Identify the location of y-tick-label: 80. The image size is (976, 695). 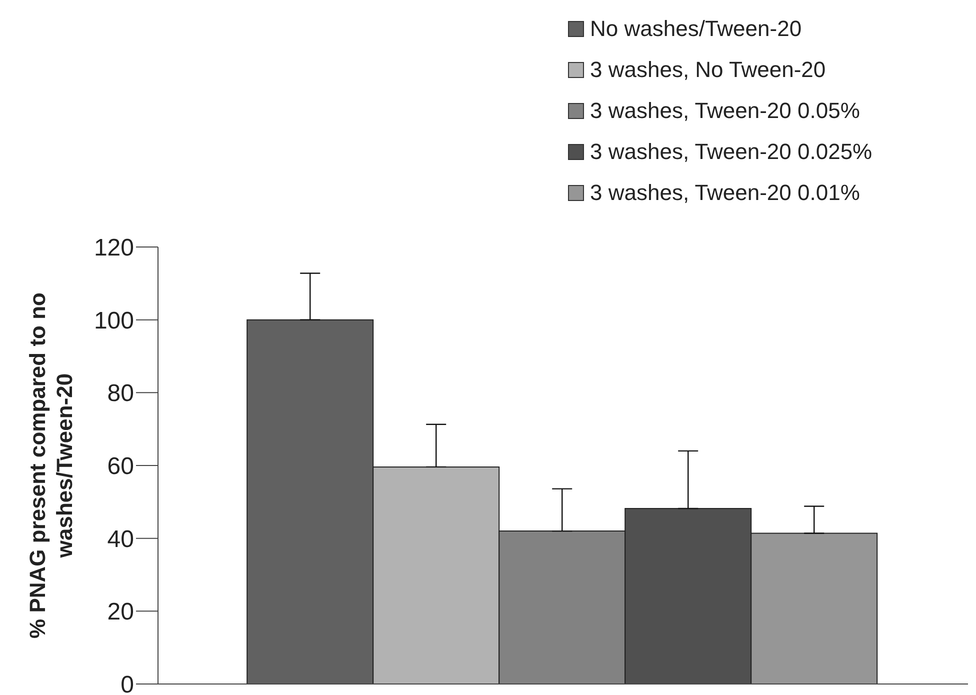
(120, 394).